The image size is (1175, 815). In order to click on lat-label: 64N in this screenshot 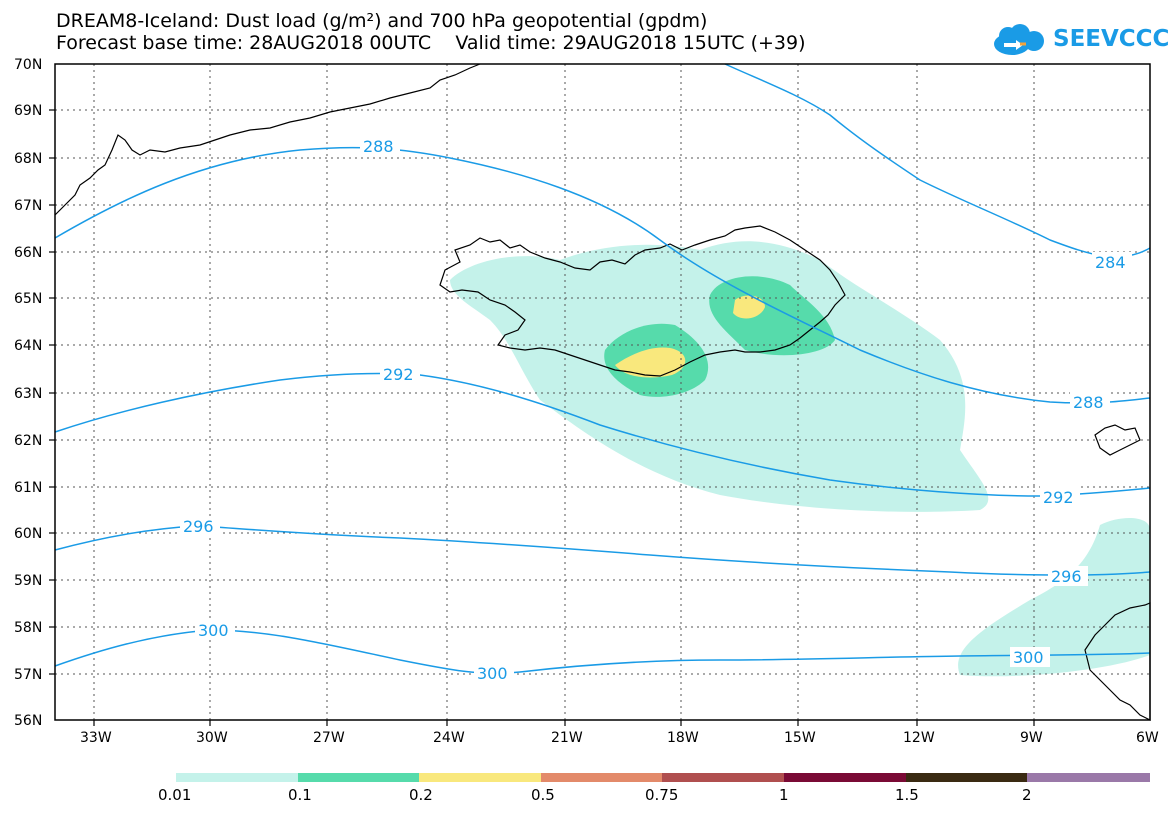, I will do `click(28, 346)`.